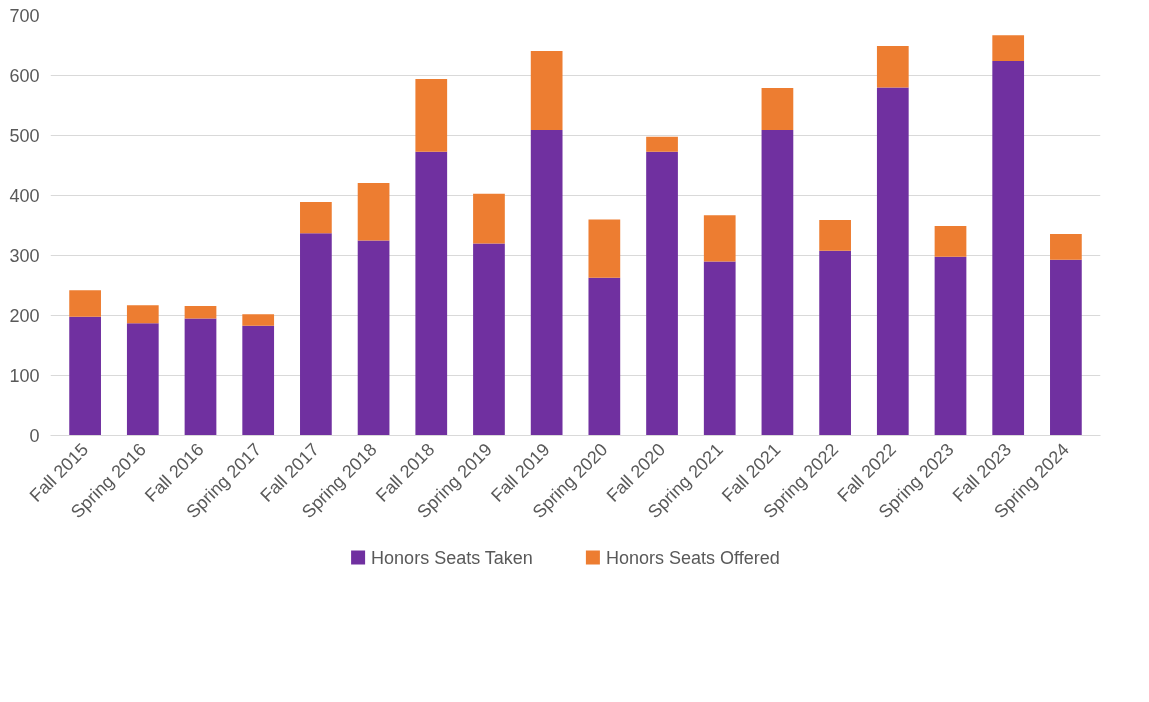 This screenshot has height=702, width=1149. What do you see at coordinates (24, 316) in the screenshot?
I see `y-tick-label: 200` at bounding box center [24, 316].